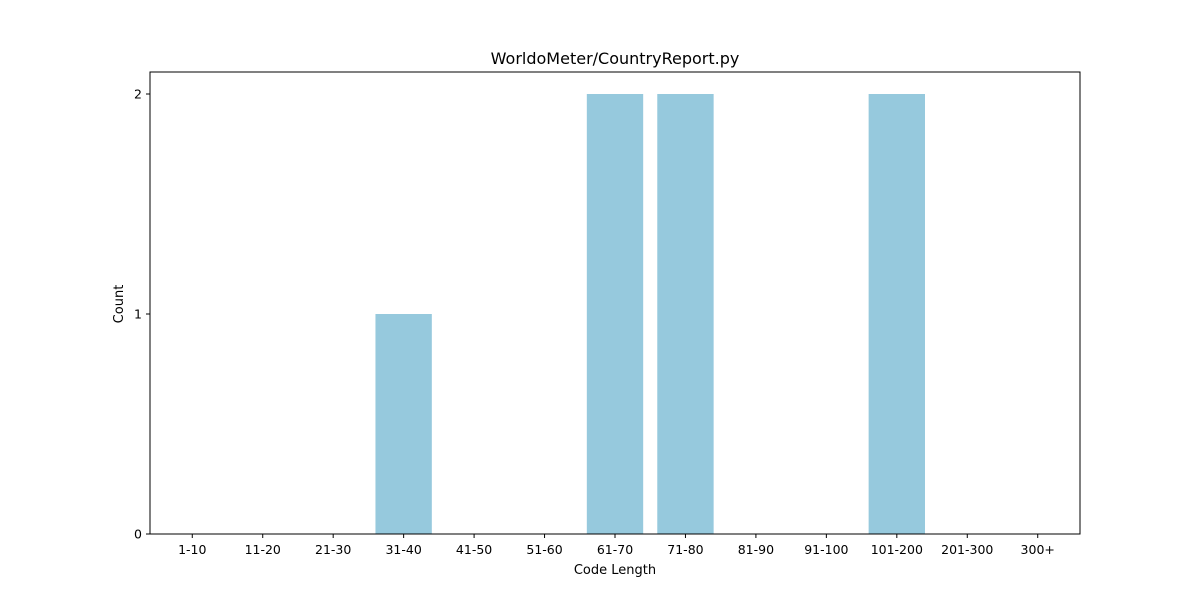  I want to click on y-ticks-layer: 0 1 2, so click(142, 314).